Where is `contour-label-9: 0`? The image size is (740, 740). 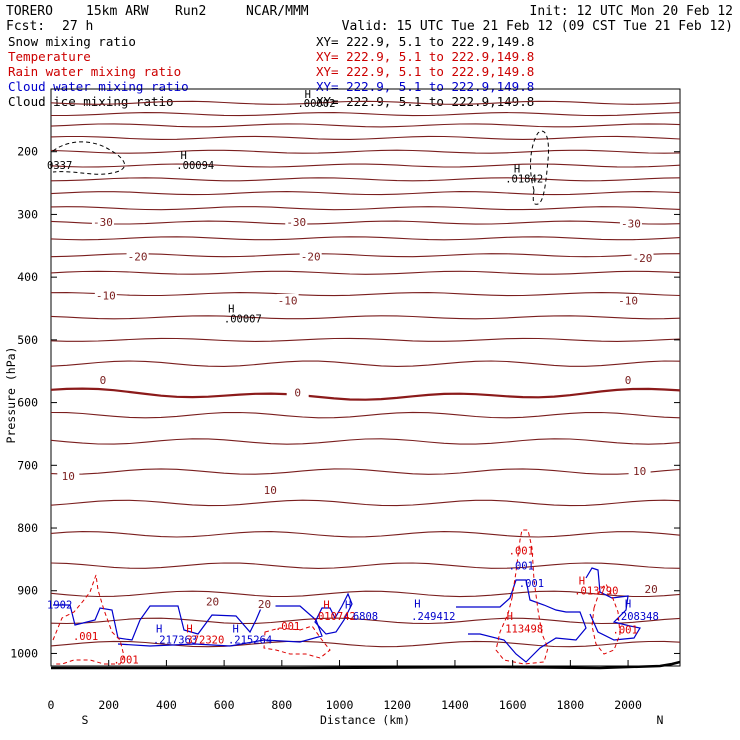 contour-label-9: 0 is located at coordinates (103, 380).